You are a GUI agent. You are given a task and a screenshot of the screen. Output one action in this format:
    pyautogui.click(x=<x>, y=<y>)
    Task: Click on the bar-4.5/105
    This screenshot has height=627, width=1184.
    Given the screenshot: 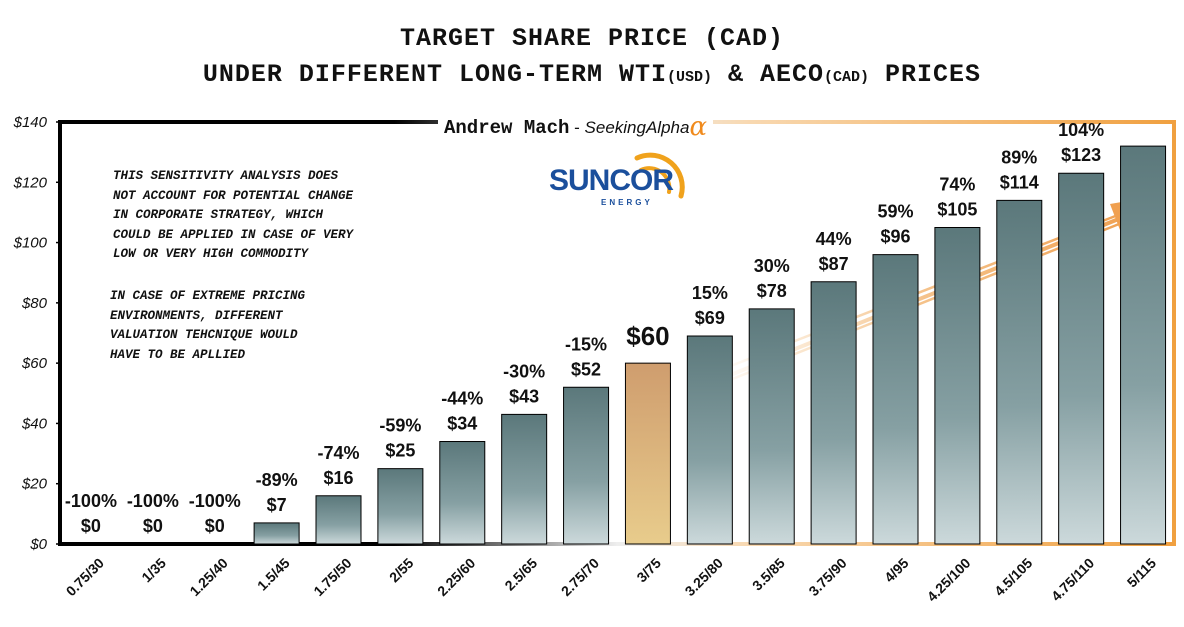 What is the action you would take?
    pyautogui.click(x=1019, y=372)
    